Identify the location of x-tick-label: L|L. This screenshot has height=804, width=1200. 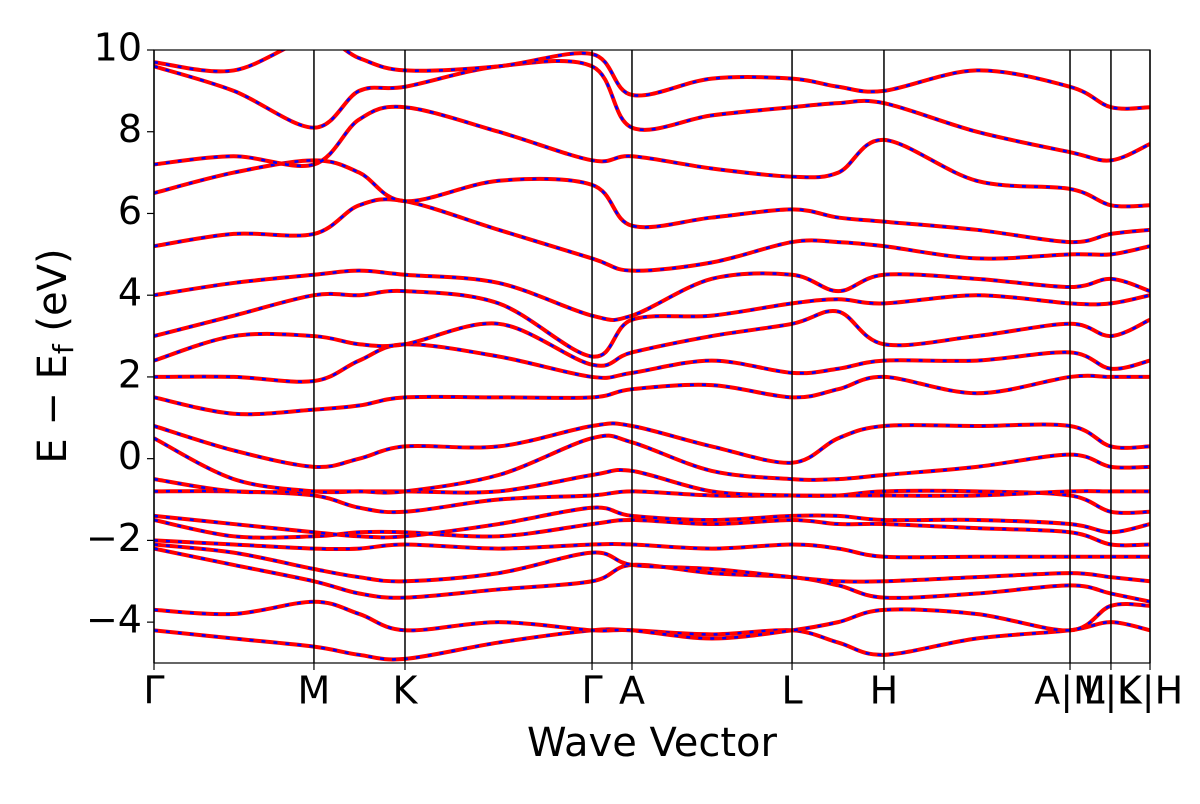
(1110, 691).